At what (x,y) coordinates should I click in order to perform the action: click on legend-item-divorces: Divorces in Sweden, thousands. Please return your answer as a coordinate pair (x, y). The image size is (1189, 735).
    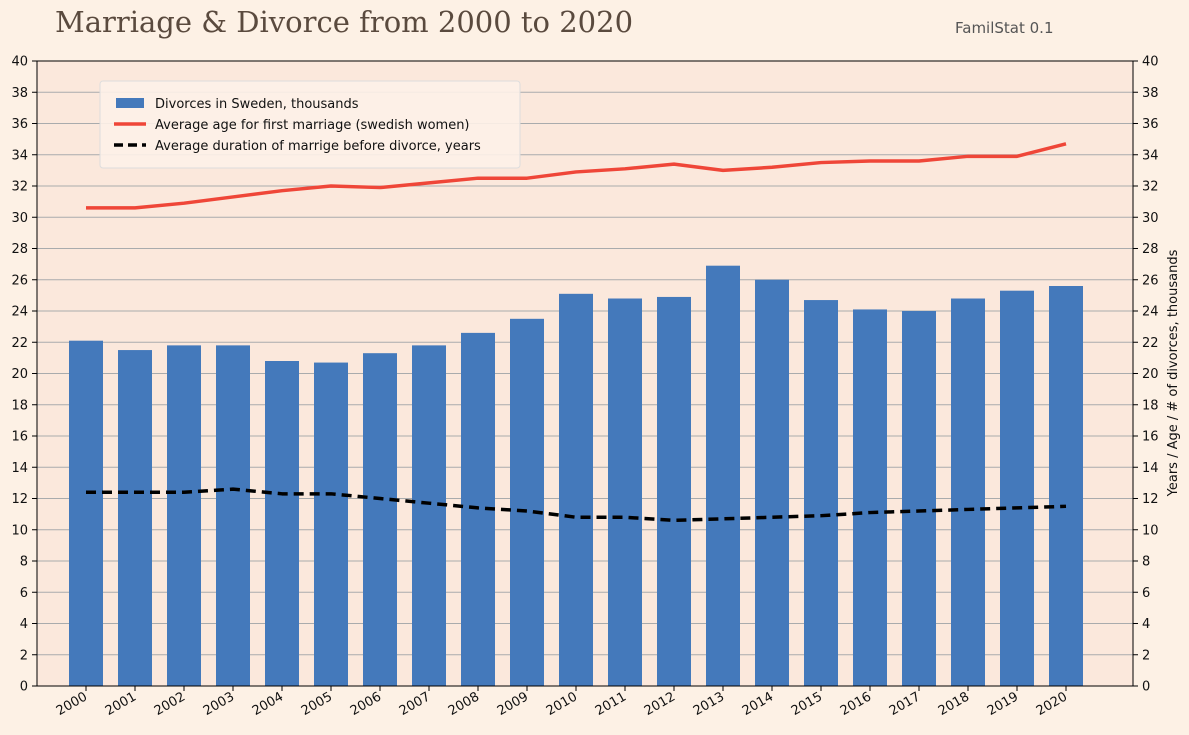
    Looking at the image, I should click on (257, 104).